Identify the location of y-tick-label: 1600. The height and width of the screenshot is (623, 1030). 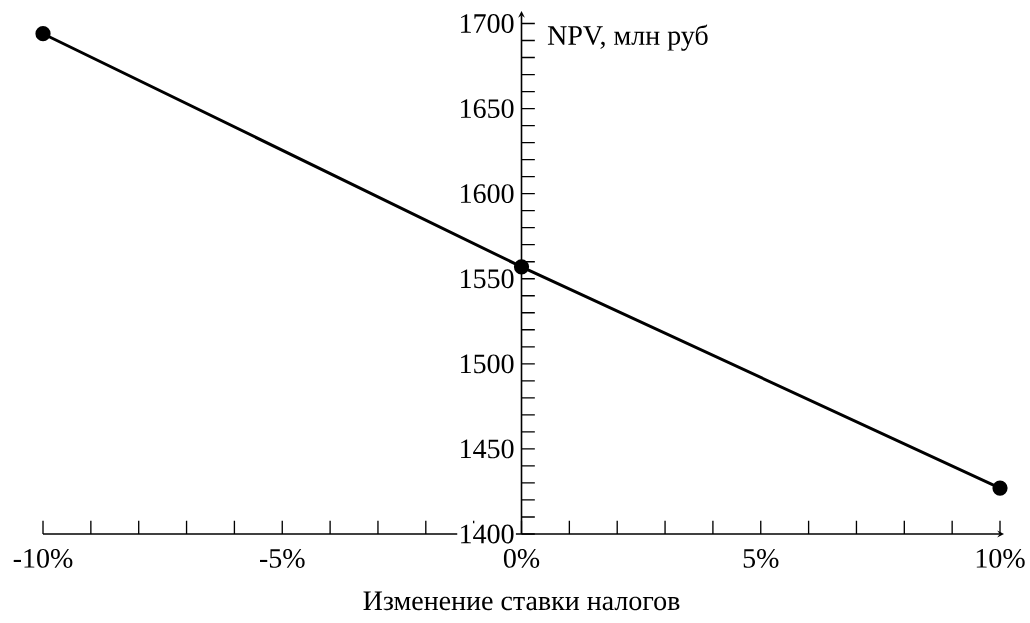
(487, 194).